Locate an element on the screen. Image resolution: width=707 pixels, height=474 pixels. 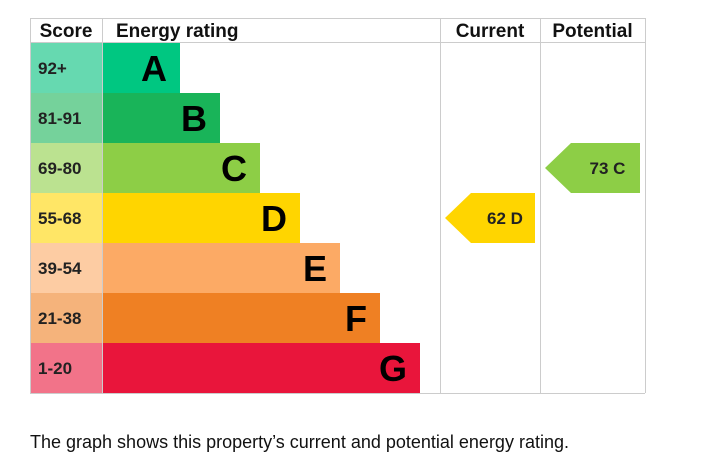
rating-letter-c: C is located at coordinates (234, 168).